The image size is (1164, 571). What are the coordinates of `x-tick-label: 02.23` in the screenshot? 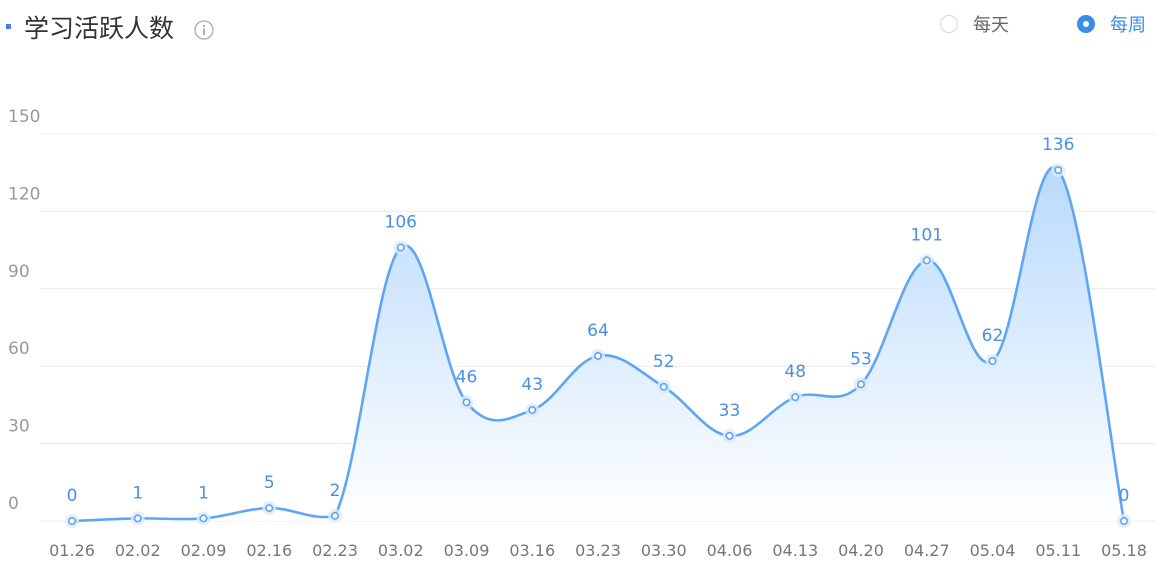 It's located at (335, 550).